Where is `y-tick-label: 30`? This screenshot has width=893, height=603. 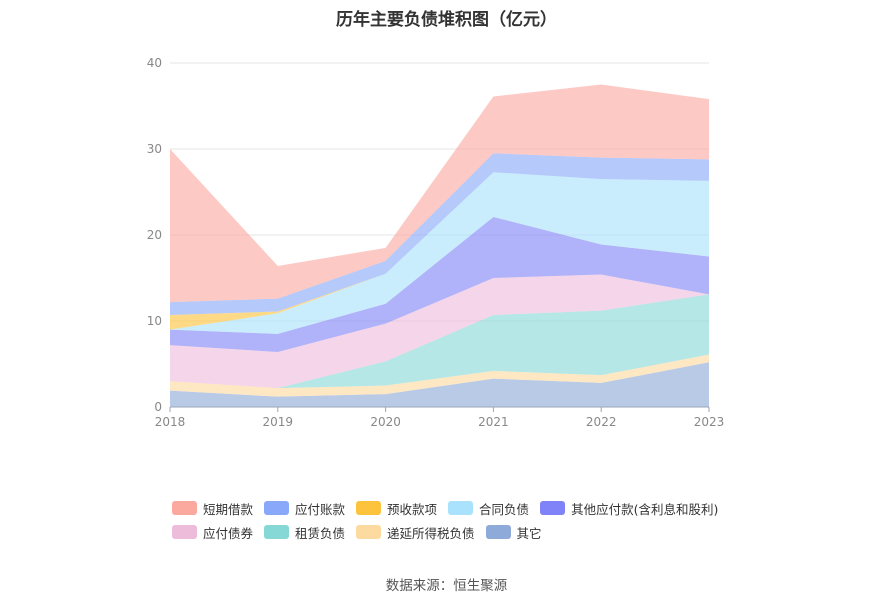 y-tick-label: 30 is located at coordinates (154, 149).